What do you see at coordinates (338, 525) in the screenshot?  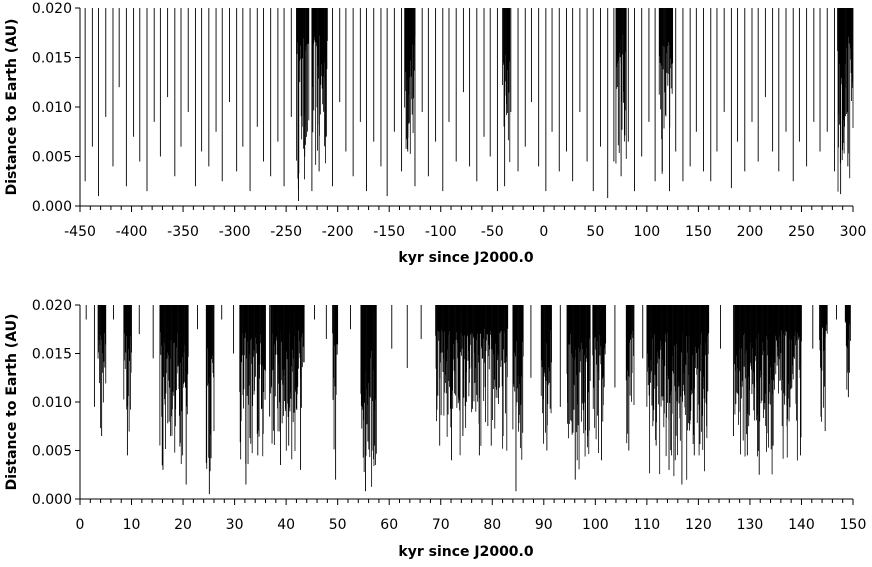 I see `bottom-x-tick-label: 50` at bounding box center [338, 525].